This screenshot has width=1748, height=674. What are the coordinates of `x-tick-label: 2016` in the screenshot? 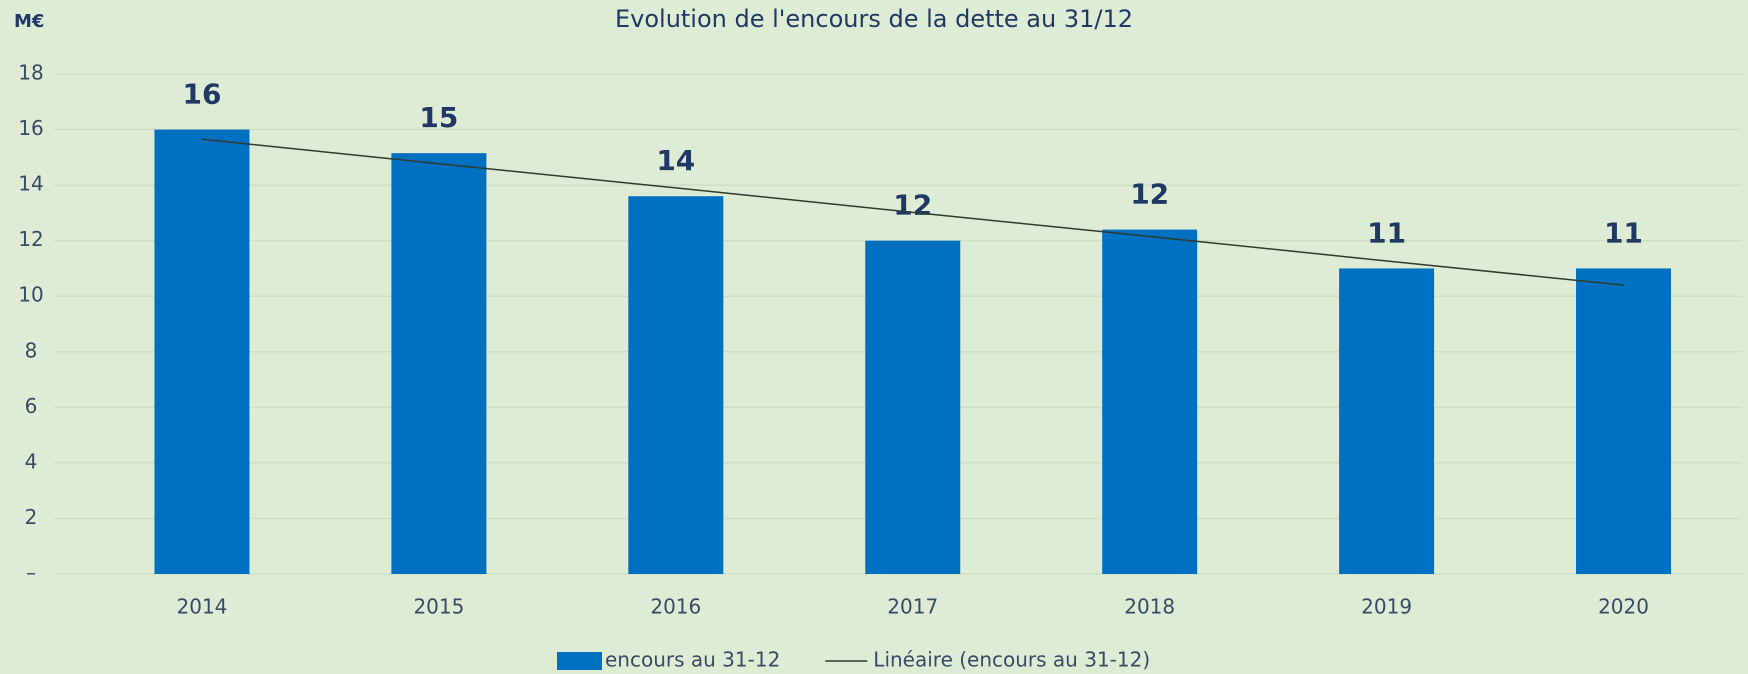 It's located at (675, 607).